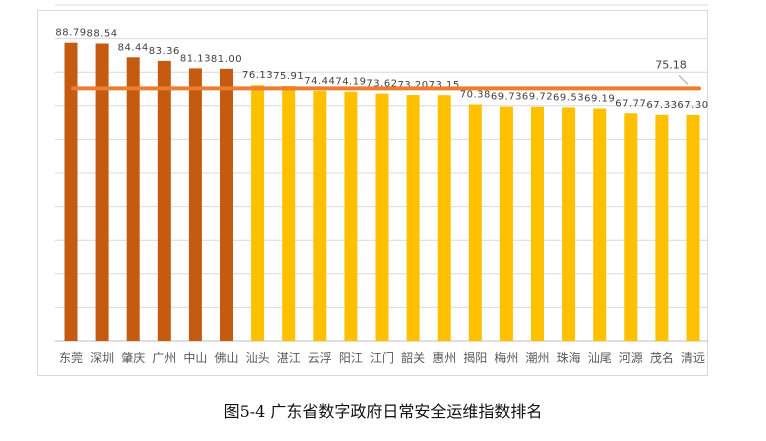 The width and height of the screenshot is (766, 441). I want to click on data-label: 75.91, so click(288, 76).